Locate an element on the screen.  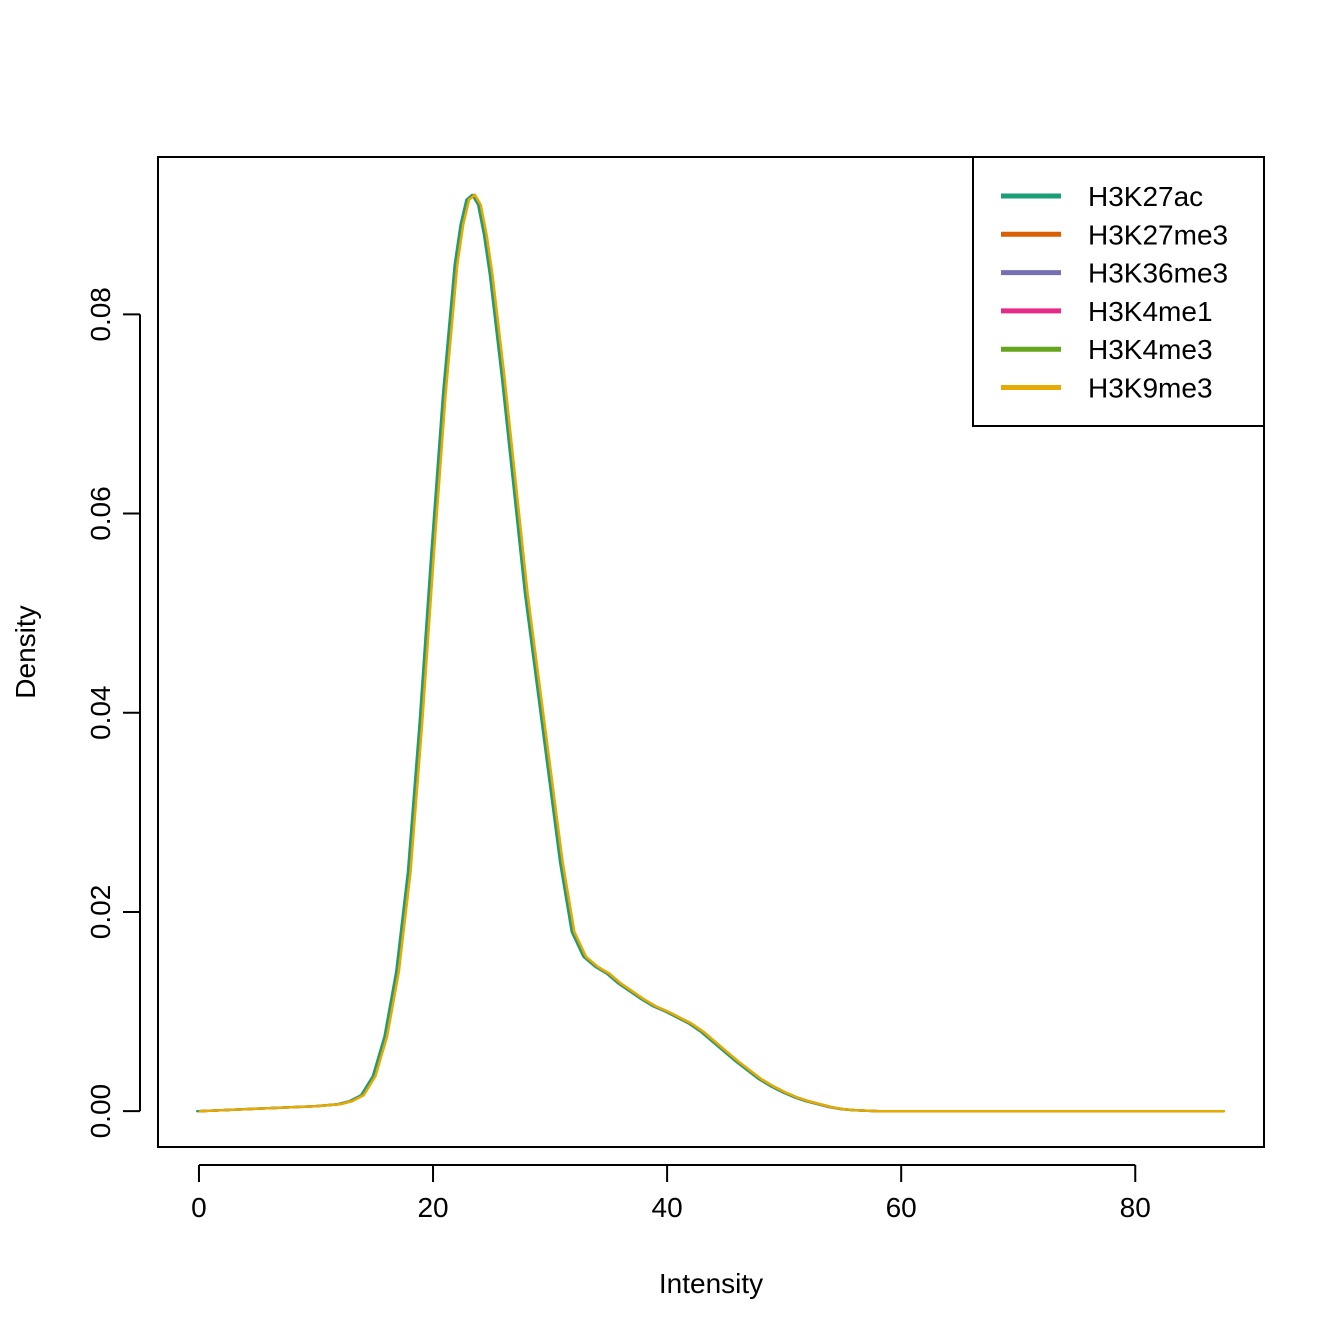
x-axis-label: Intensity is located at coordinates (711, 1283).